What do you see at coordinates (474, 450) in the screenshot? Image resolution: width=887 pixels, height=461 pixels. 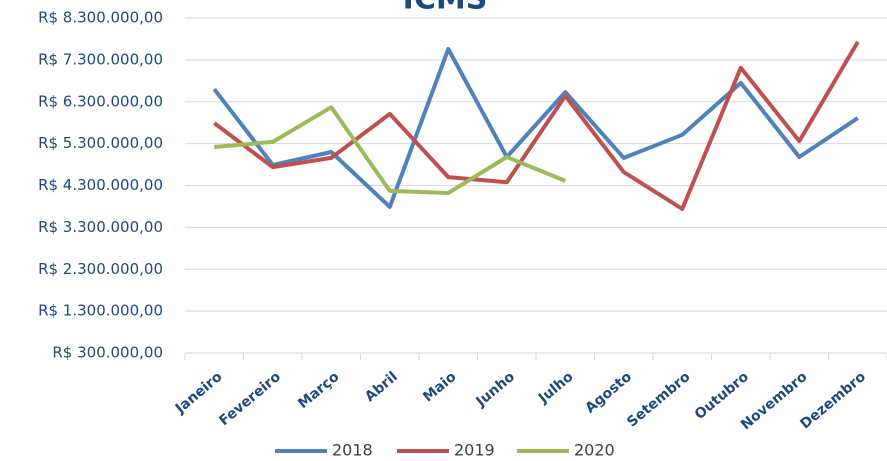 I see `legend-label: 2019` at bounding box center [474, 450].